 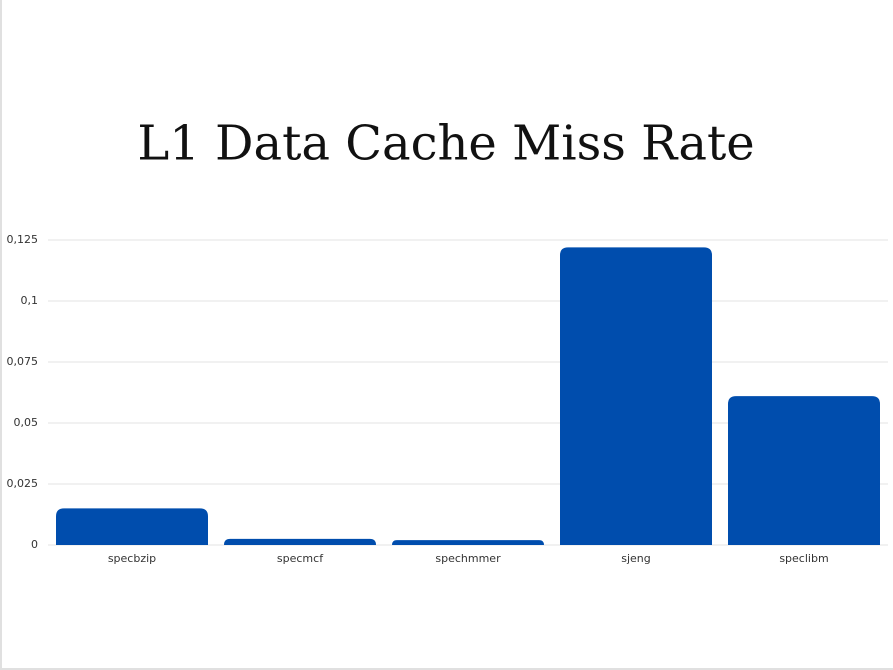 What do you see at coordinates (468, 558) in the screenshot?
I see `x-tick-label: spechmmer` at bounding box center [468, 558].